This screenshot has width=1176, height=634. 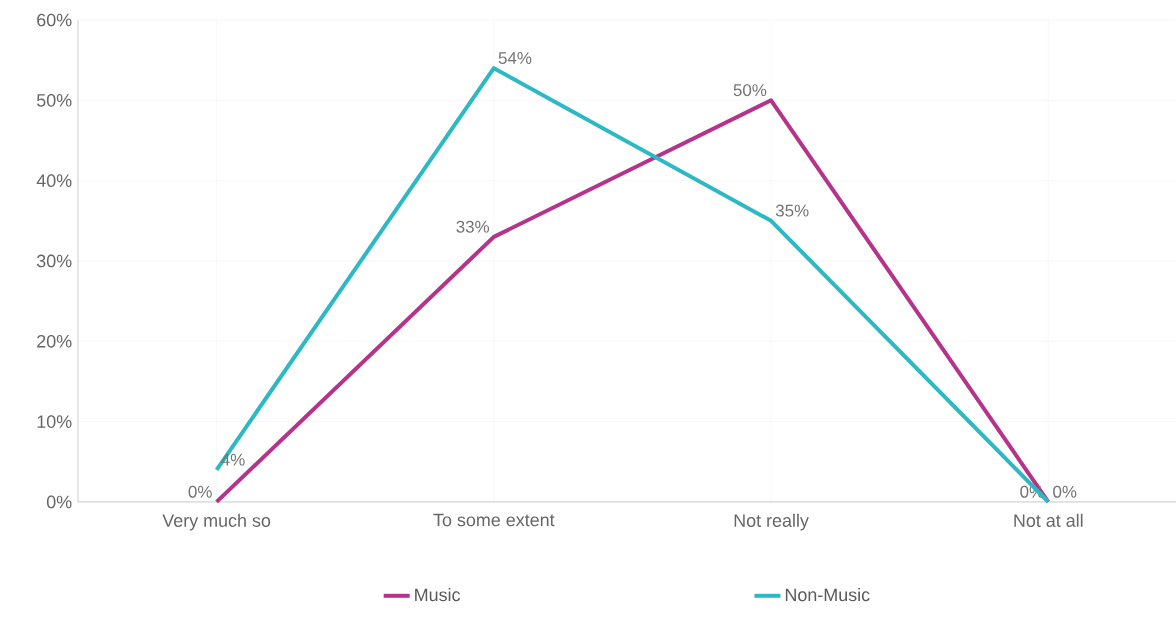 What do you see at coordinates (54, 261) in the screenshot?
I see `y-tick-label: 30%` at bounding box center [54, 261].